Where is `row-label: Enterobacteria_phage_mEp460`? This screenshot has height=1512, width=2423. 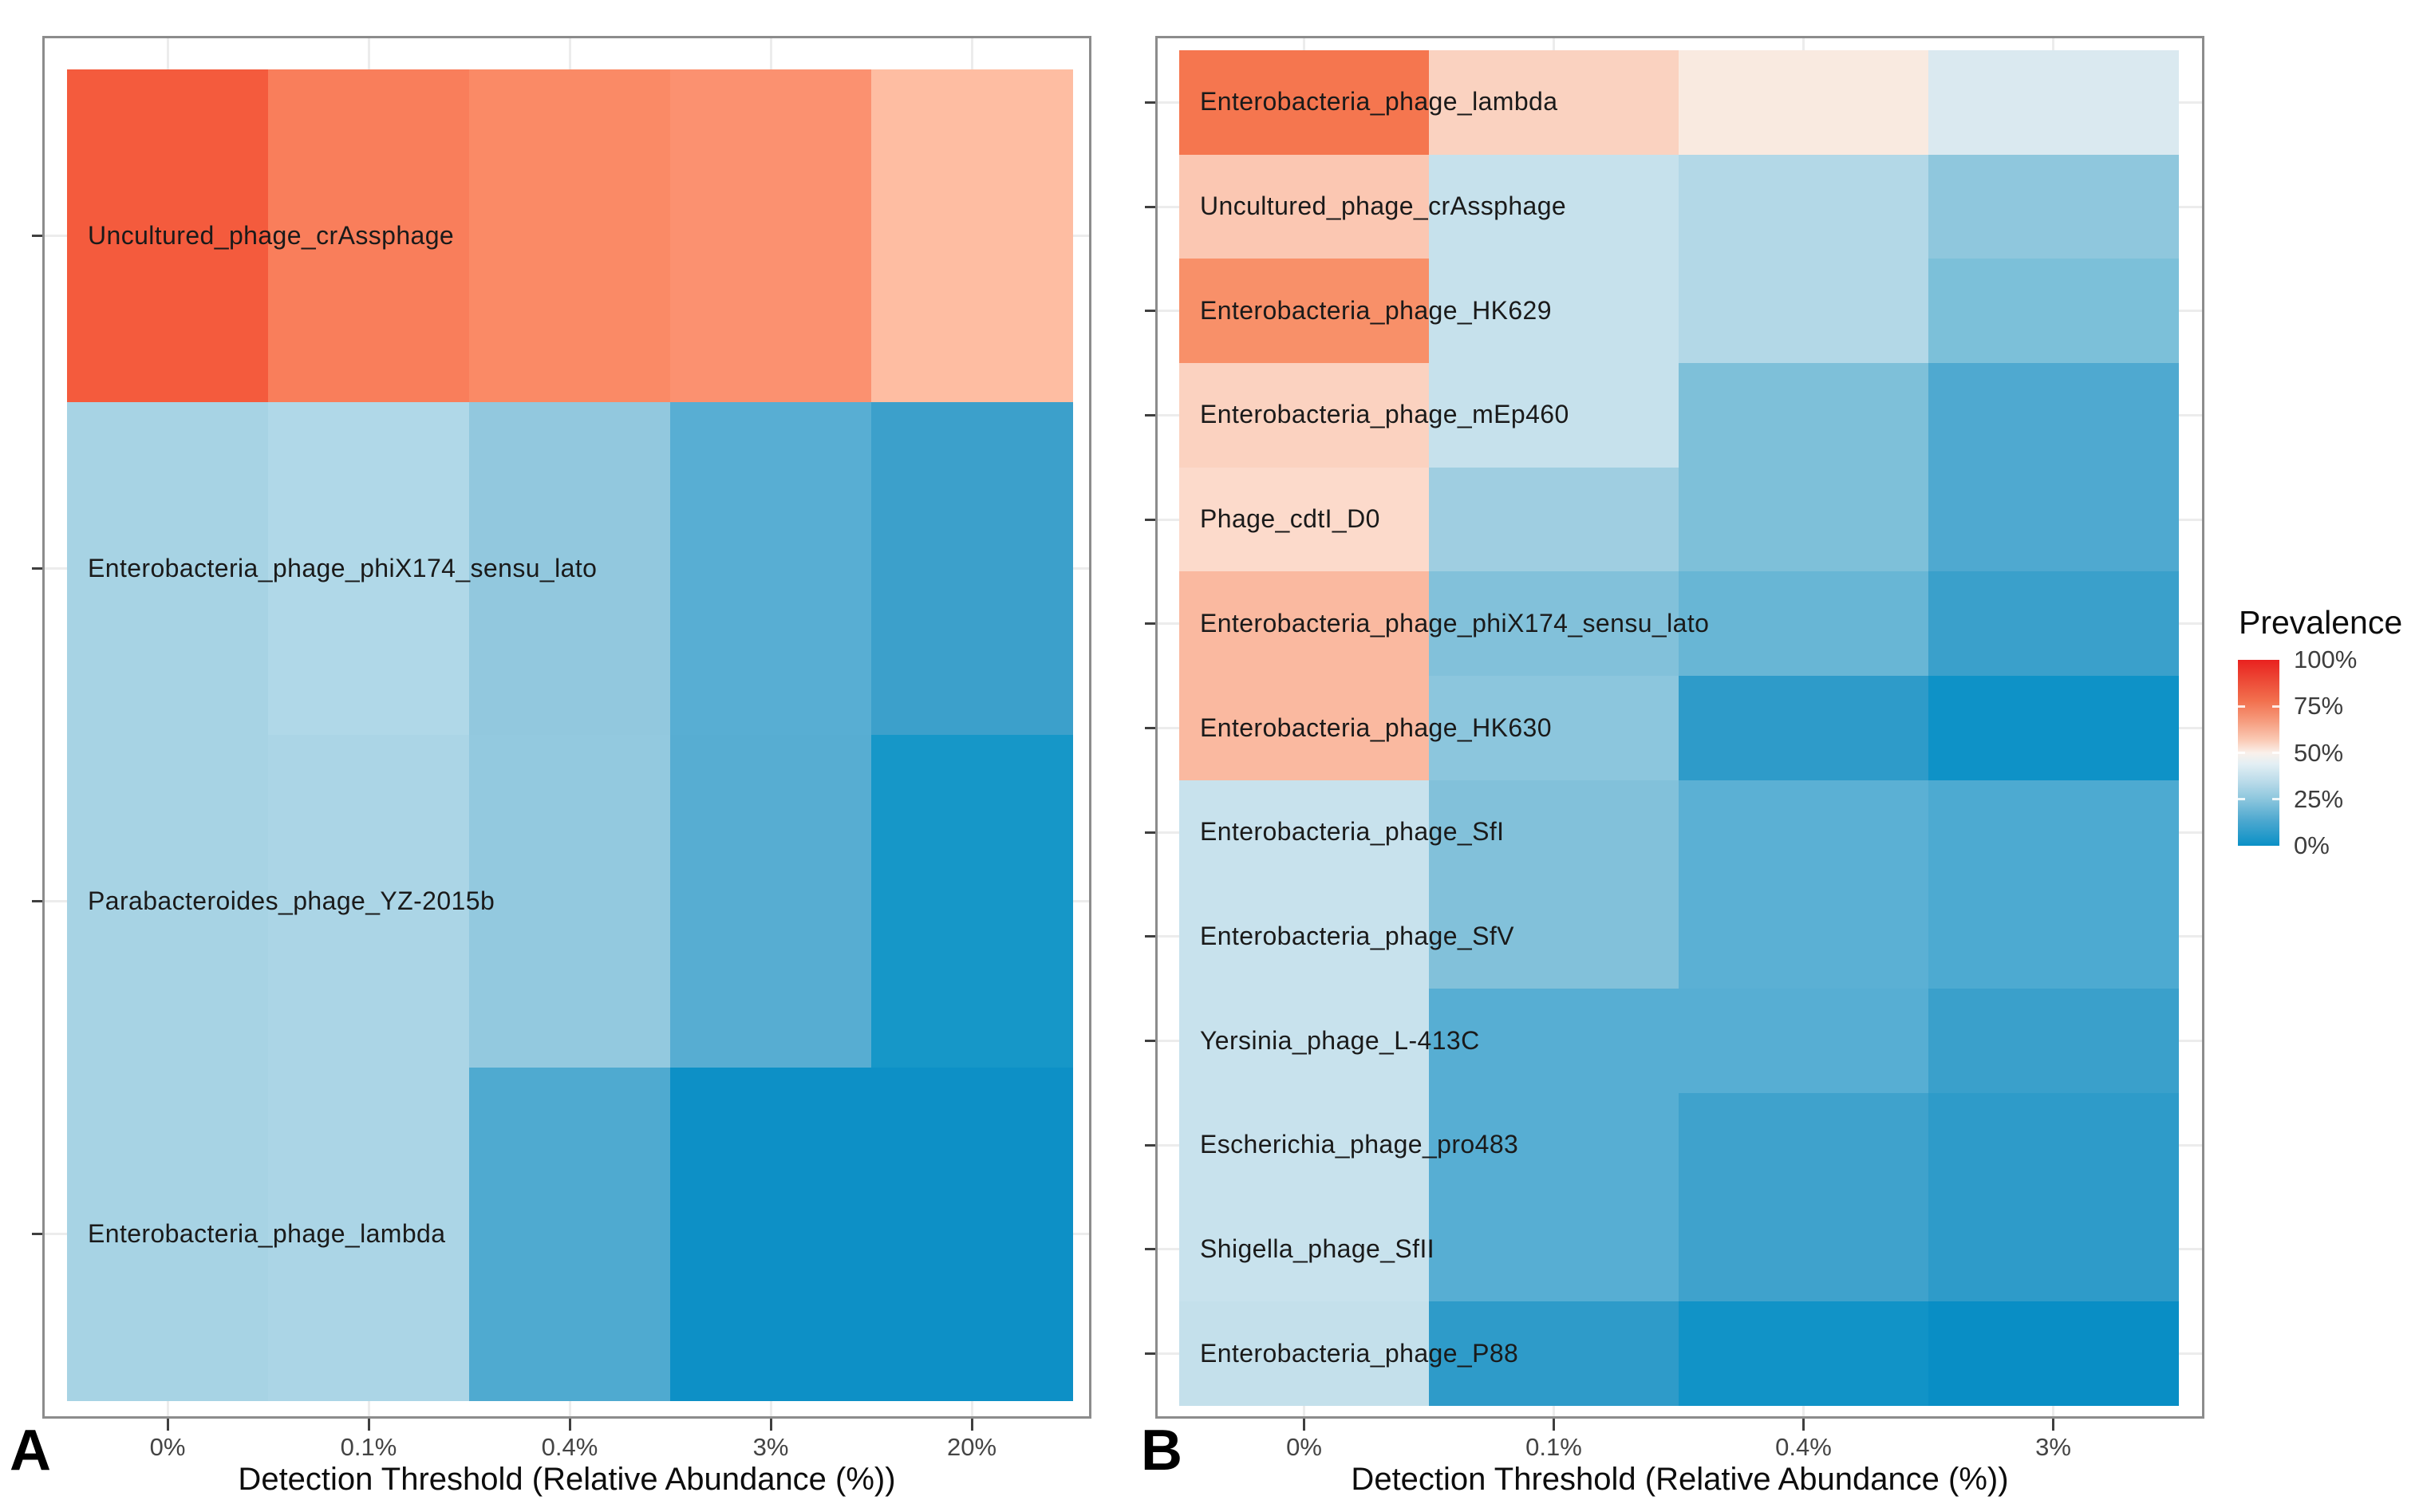
row-label: Enterobacteria_phage_mEp460 is located at coordinates (1384, 415).